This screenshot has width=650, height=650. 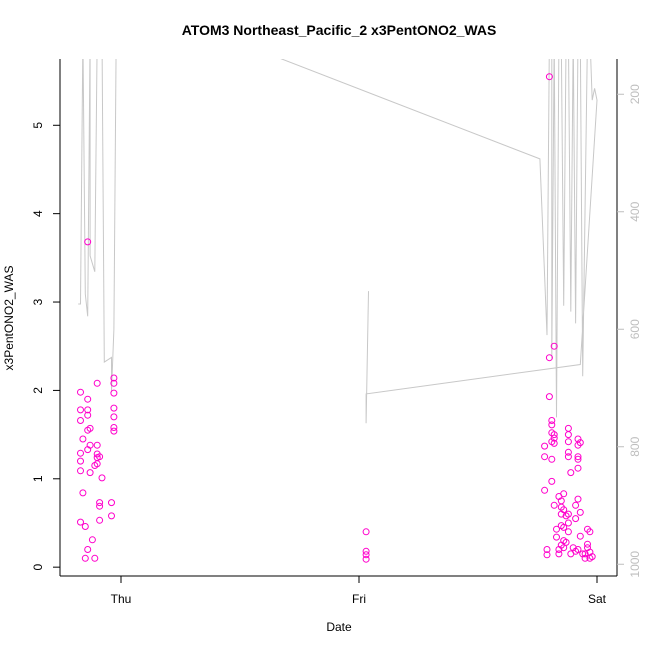 What do you see at coordinates (38, 301) in the screenshot?
I see `y-tick-label: 3` at bounding box center [38, 301].